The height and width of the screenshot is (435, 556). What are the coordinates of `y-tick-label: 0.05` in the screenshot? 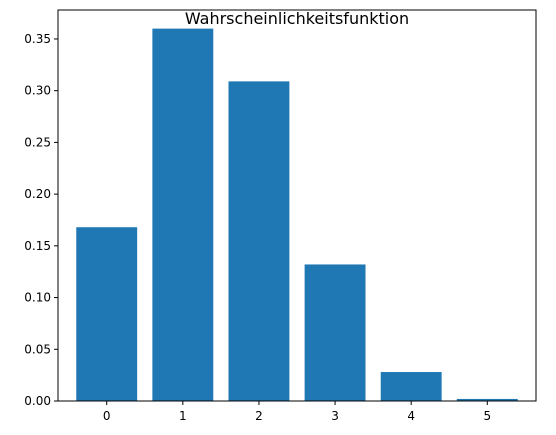 It's located at (37, 349).